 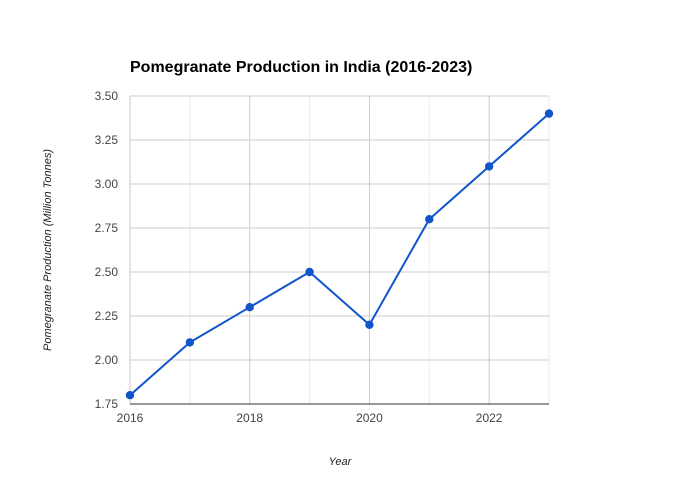 What do you see at coordinates (107, 184) in the screenshot?
I see `y-tick-label: 3.00` at bounding box center [107, 184].